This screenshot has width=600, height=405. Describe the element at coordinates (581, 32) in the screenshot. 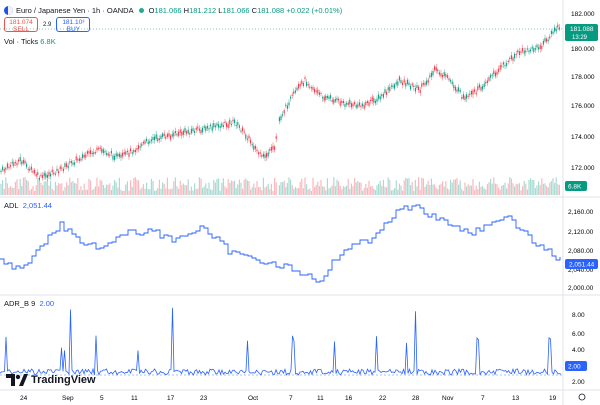

I see `current-price-badge` at that location.